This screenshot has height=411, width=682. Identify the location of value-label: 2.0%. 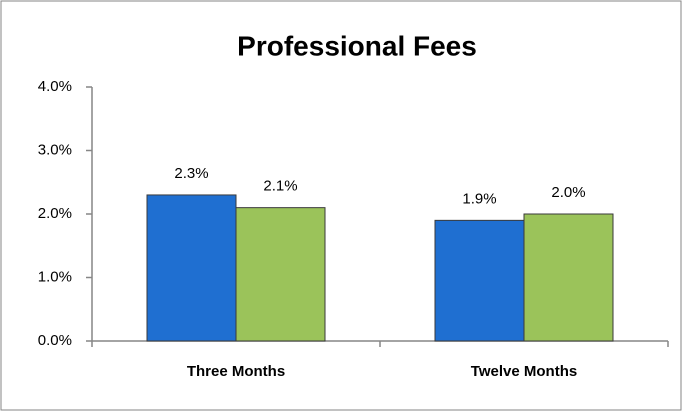
(568, 192).